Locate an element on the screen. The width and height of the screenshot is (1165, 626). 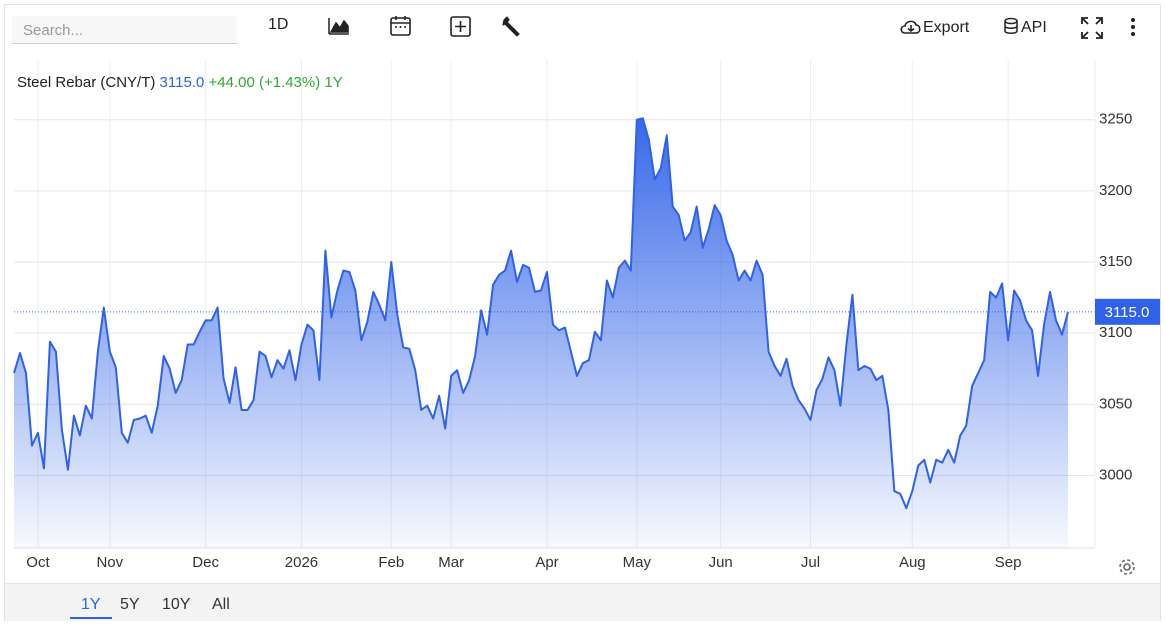
last-price: 3115.0 is located at coordinates (182, 82).